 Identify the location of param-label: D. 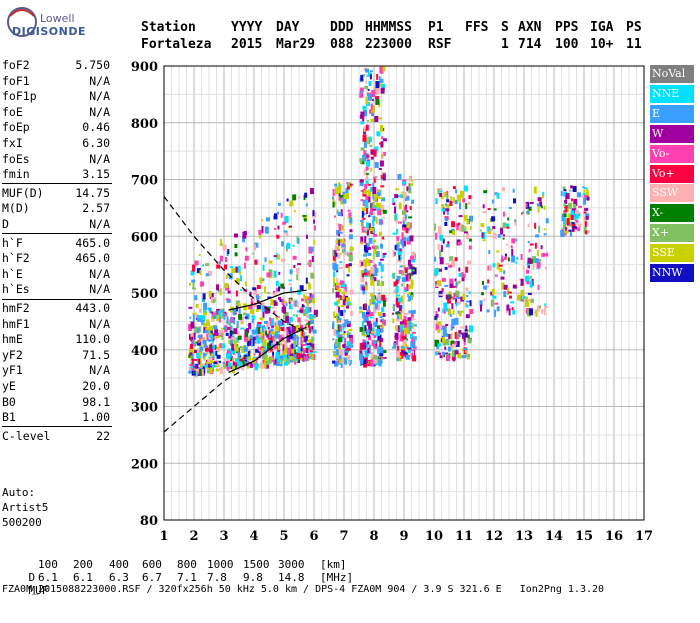
(5, 224).